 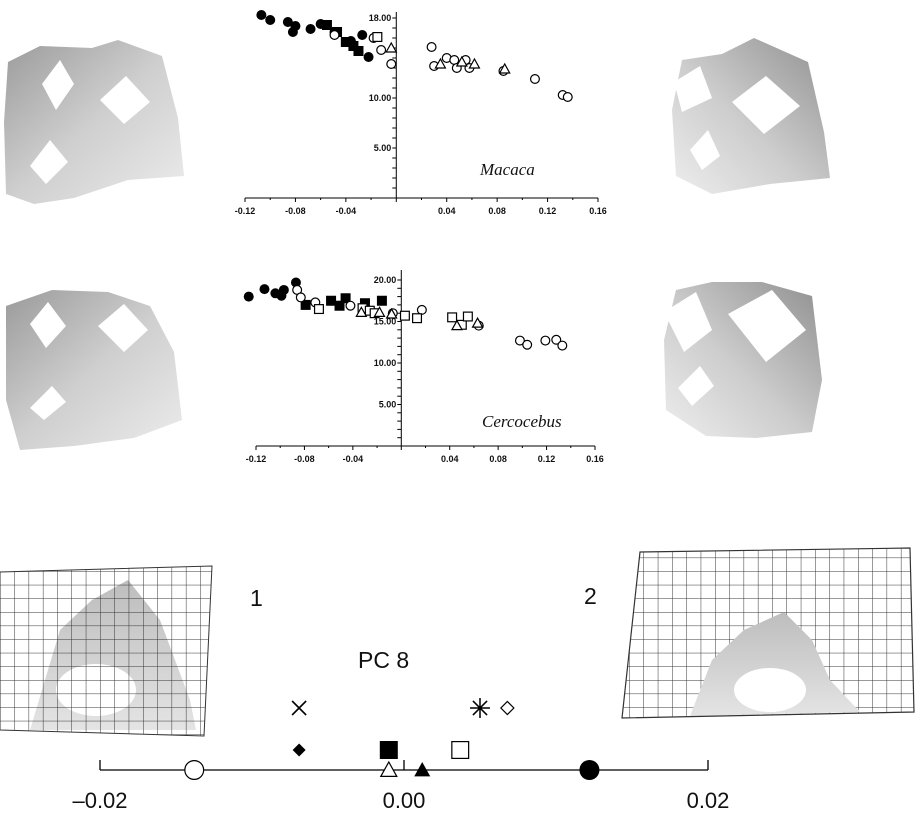 I want to click on macaca-y-tick-label: 18.00, so click(x=380, y=18).